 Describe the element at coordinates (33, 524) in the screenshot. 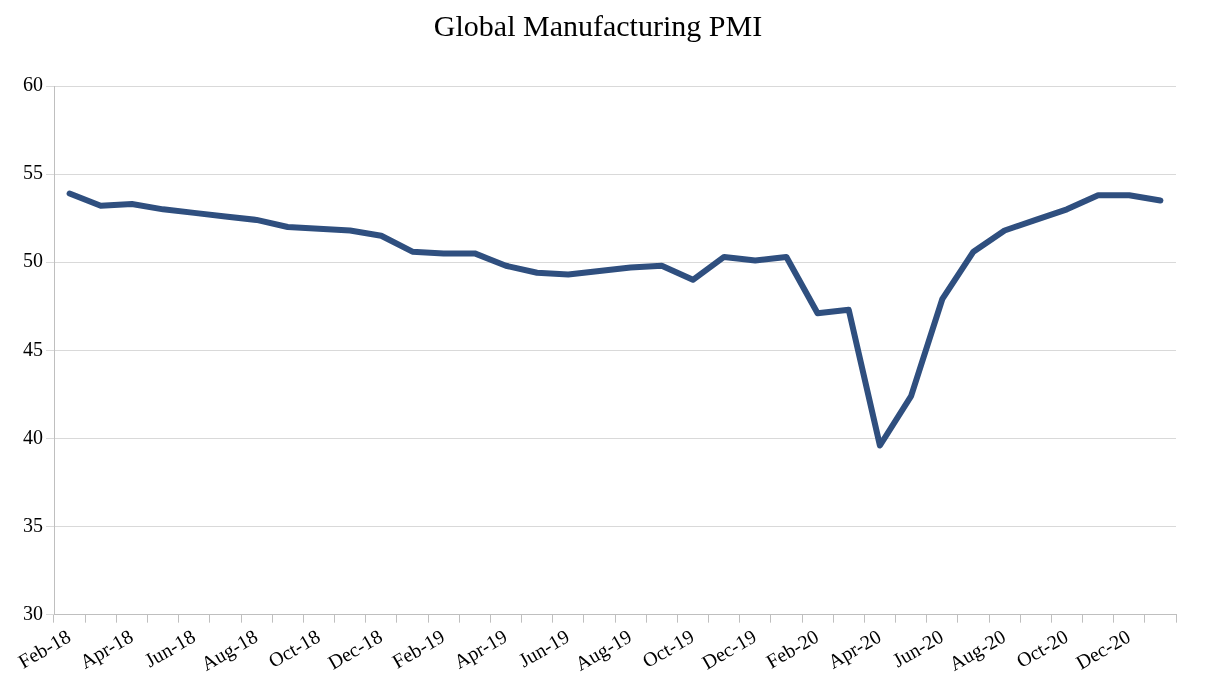

I see `y-tick-label: 35` at that location.